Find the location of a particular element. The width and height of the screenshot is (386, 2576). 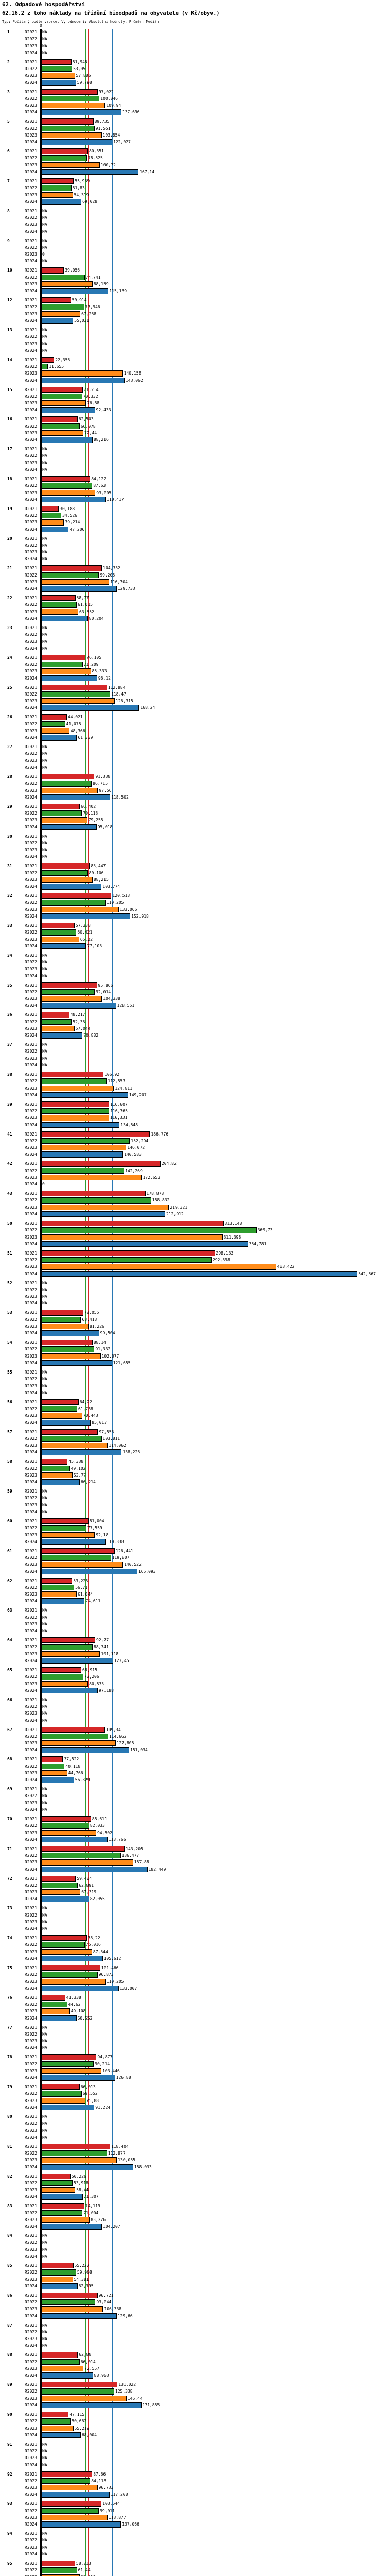

chart-bar-row: R2022 51,83 is located at coordinates (193, 187).